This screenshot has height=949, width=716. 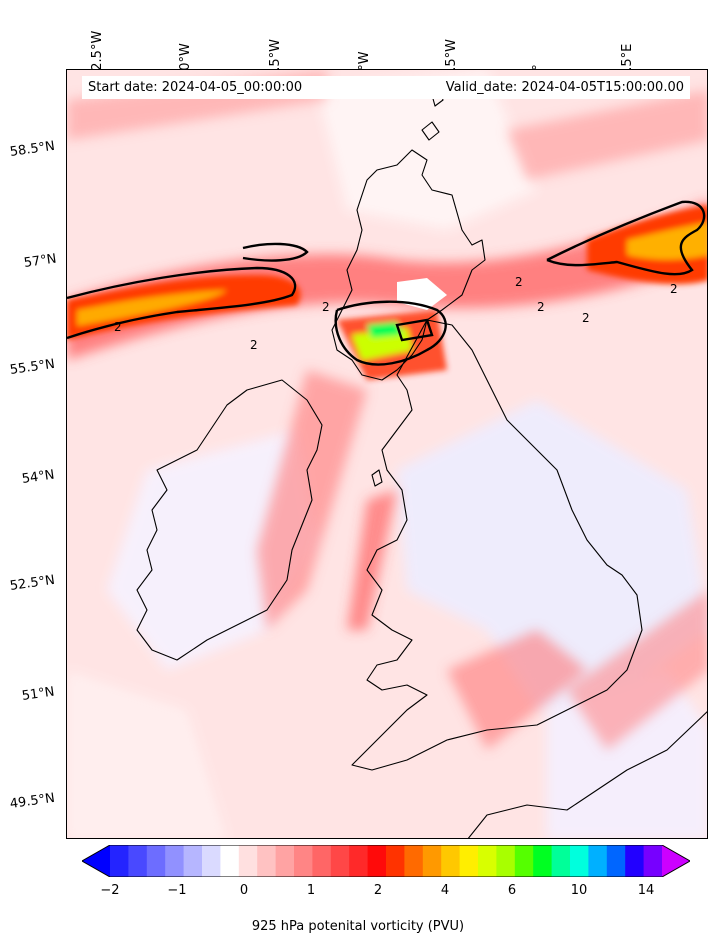 I want to click on contour-east, so click(x=626, y=238).